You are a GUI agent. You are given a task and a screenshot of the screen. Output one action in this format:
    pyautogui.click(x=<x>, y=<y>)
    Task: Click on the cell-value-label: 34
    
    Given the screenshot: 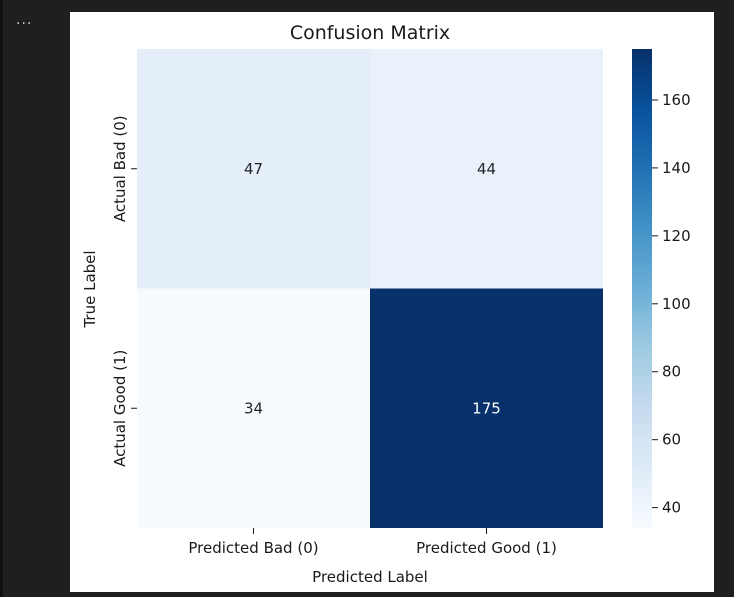 What is the action you would take?
    pyautogui.click(x=253, y=408)
    